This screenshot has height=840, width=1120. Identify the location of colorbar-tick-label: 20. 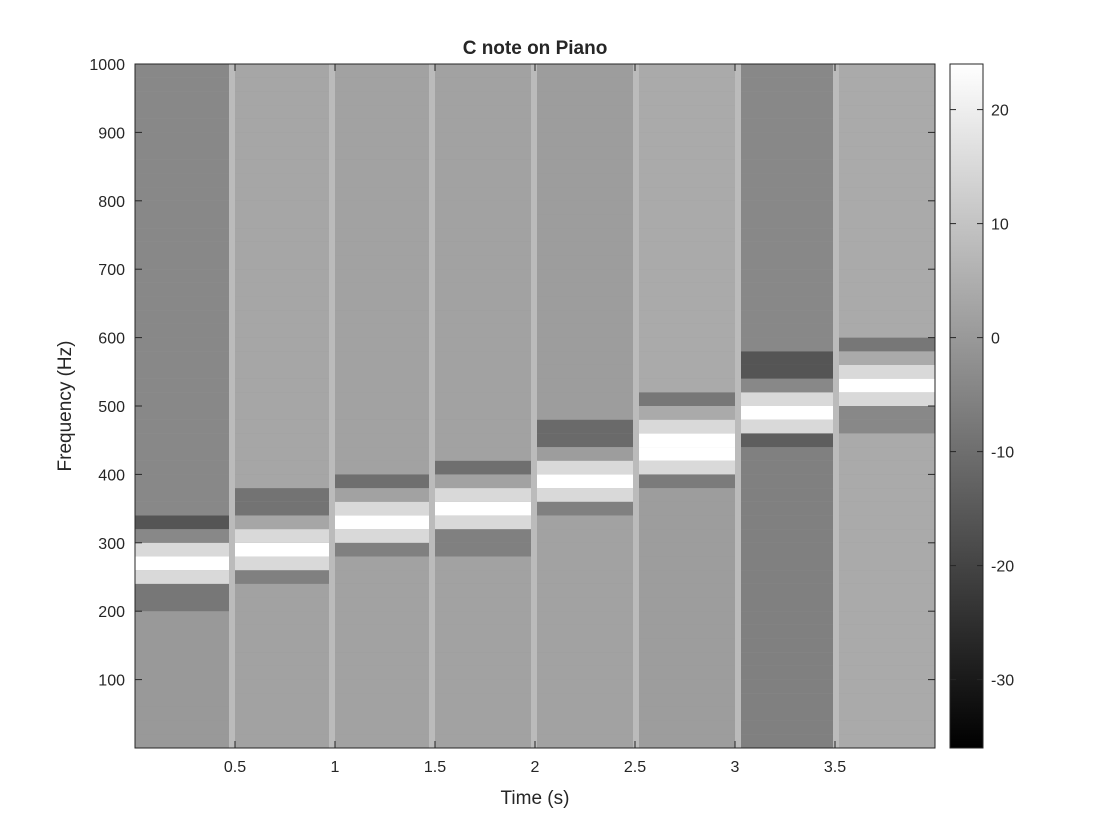
(1000, 111).